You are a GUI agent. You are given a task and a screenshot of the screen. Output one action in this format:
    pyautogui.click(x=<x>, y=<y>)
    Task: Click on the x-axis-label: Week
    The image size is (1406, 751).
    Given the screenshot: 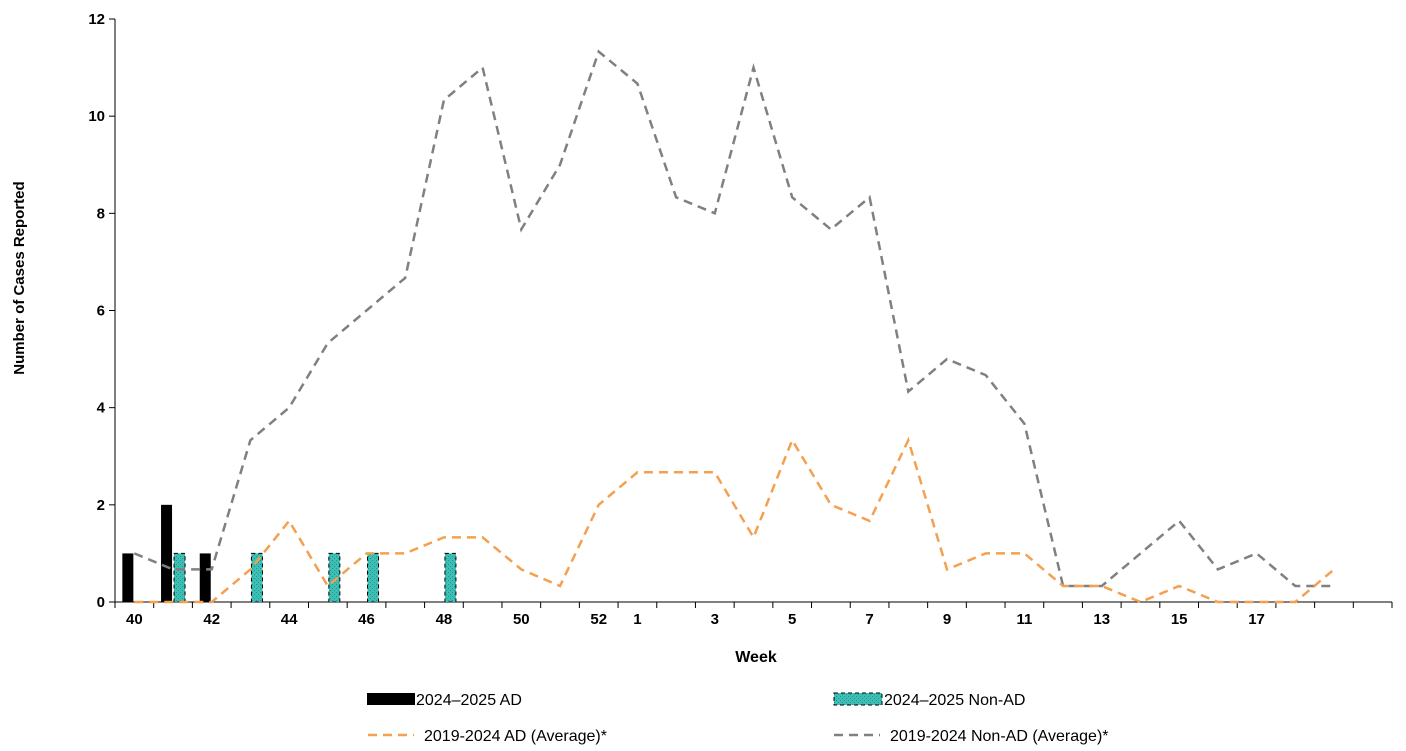 What is the action you would take?
    pyautogui.click(x=756, y=657)
    